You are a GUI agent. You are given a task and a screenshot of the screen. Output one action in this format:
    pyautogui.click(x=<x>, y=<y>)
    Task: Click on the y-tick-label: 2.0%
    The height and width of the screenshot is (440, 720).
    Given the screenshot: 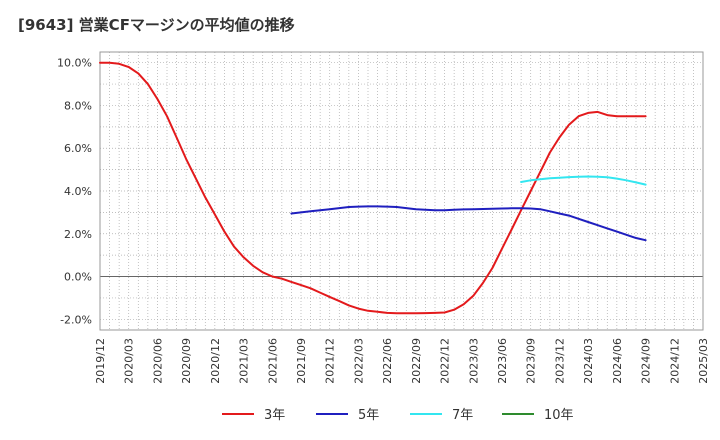 What is the action you would take?
    pyautogui.click(x=78, y=234)
    